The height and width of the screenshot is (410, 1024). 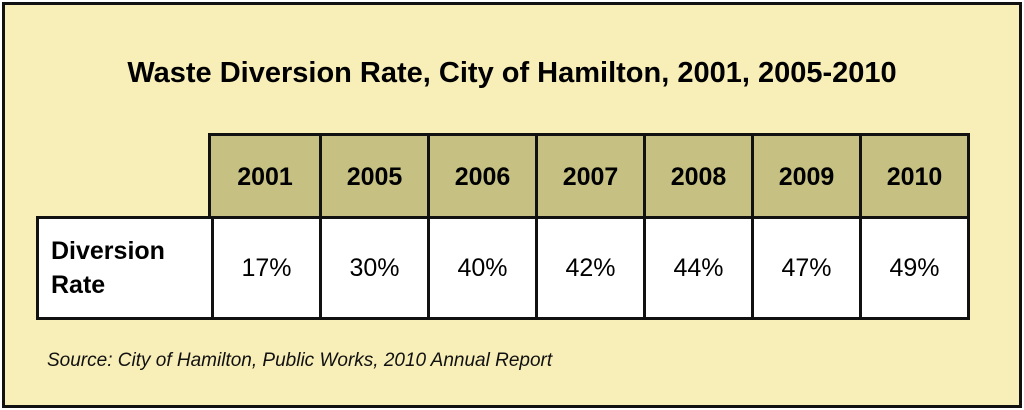 What do you see at coordinates (805, 268) in the screenshot?
I see `value-cell-2009: 47%` at bounding box center [805, 268].